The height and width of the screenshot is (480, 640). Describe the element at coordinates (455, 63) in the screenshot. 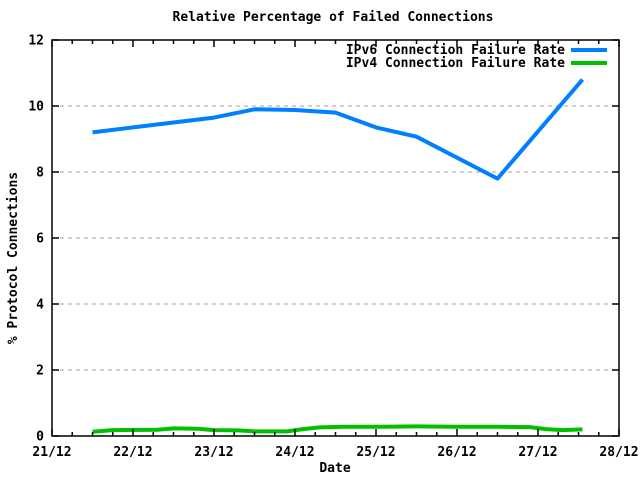

I see `legend-label-ipv4: IPv4 Connection Failure Rate` at that location.